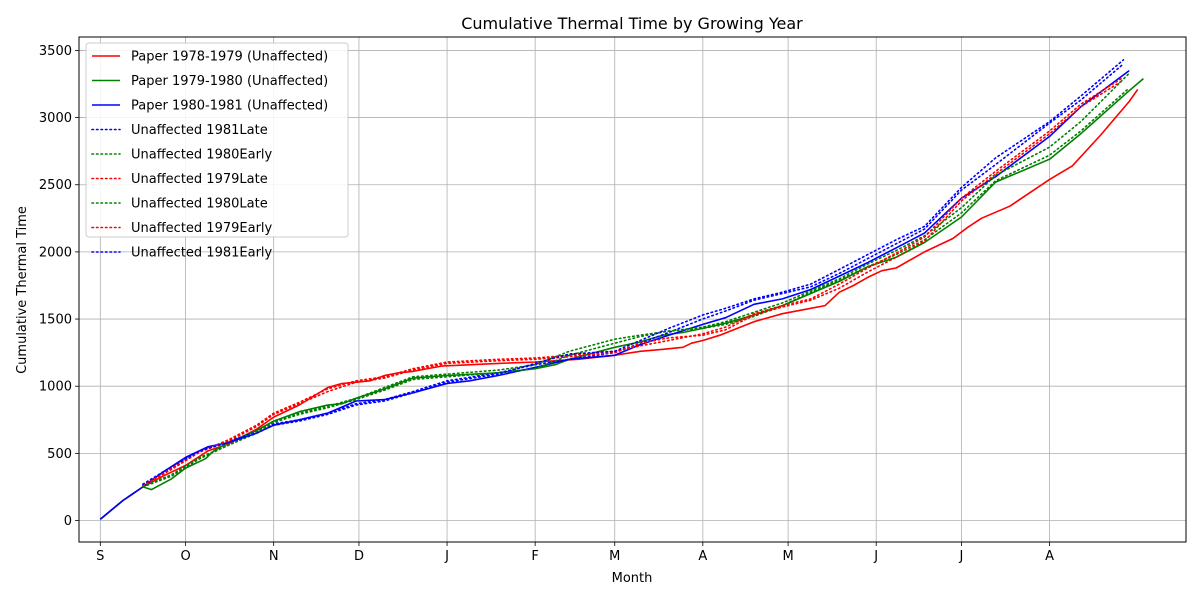  What do you see at coordinates (632, 23) in the screenshot?
I see `chart-title: Cumulative Thermal Time by Growing Year` at bounding box center [632, 23].